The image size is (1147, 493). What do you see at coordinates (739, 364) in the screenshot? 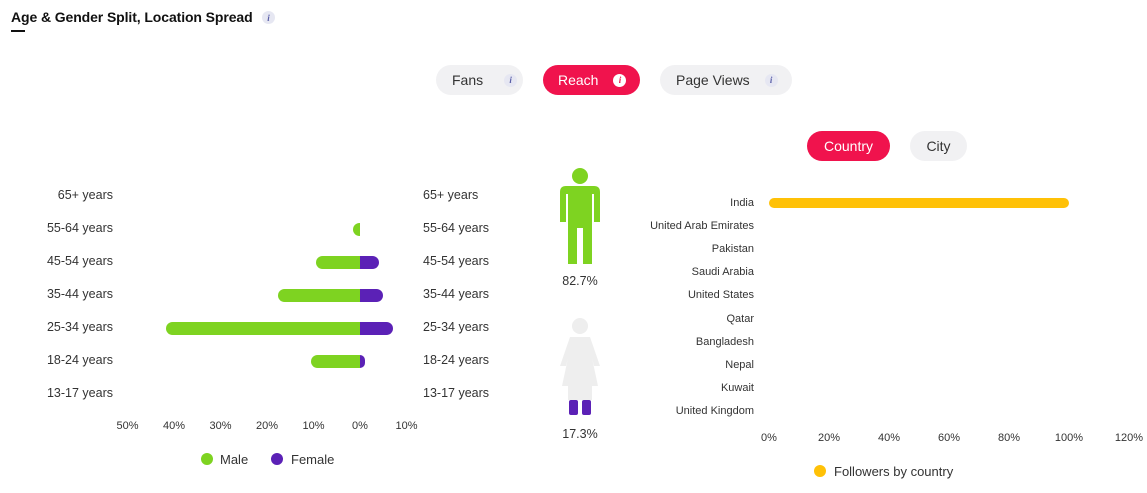
I see `country-label: Nepal` at bounding box center [739, 364].